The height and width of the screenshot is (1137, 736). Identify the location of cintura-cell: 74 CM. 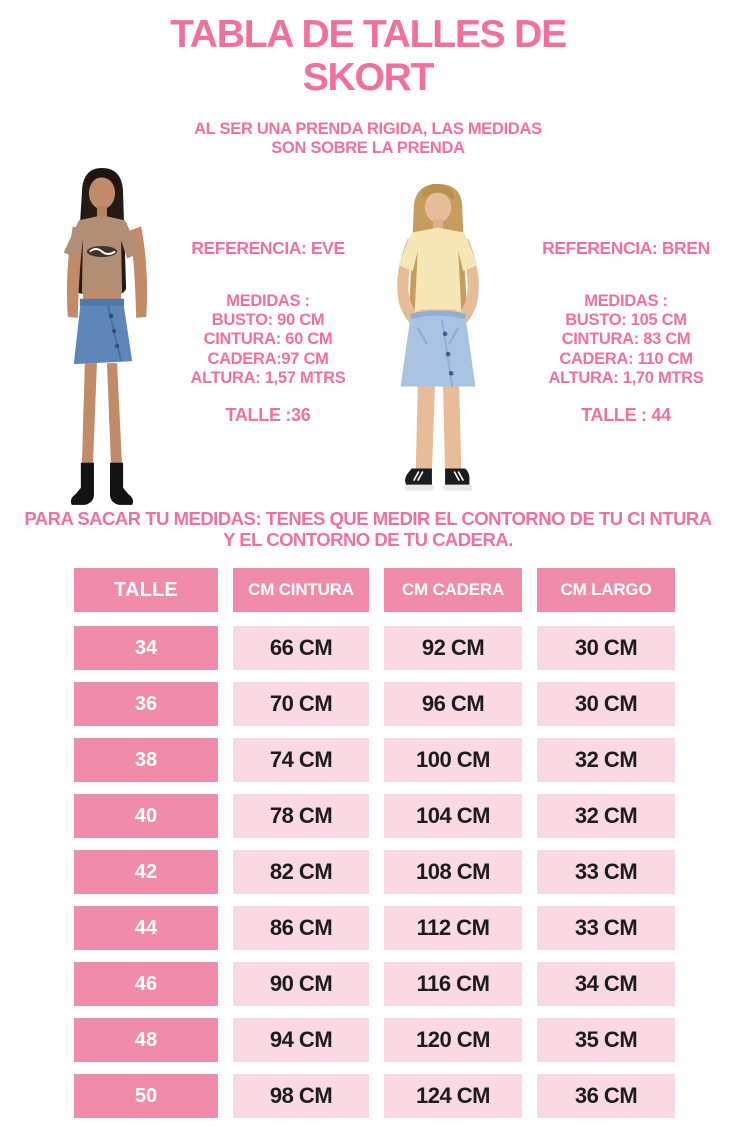
(301, 760).